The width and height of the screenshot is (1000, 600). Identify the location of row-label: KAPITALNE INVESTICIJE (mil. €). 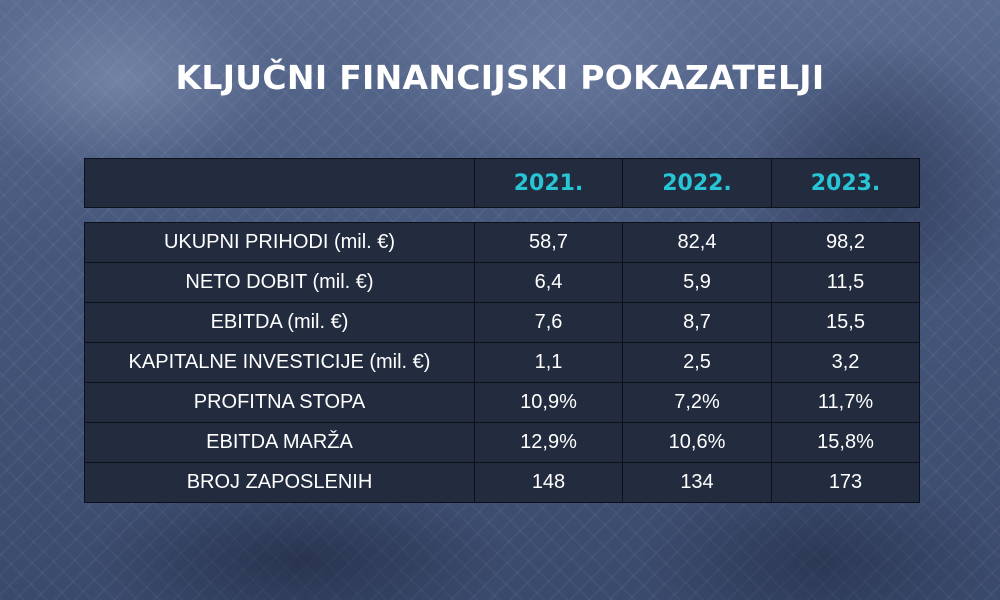
(279, 362).